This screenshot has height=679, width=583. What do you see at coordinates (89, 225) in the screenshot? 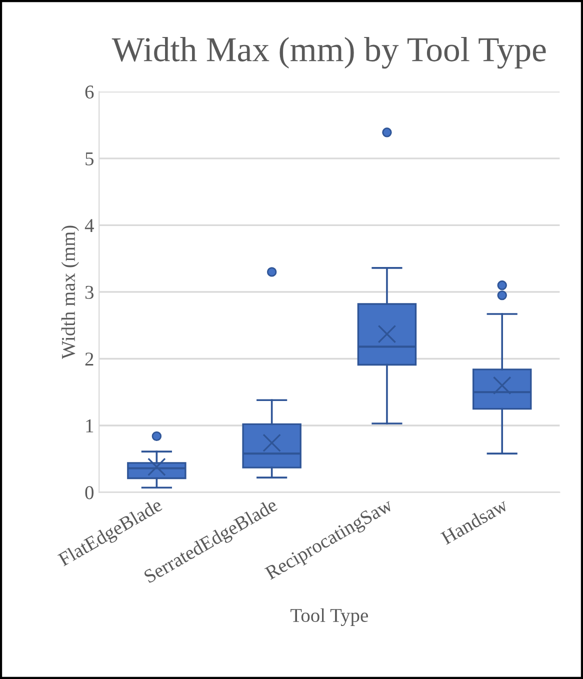
I see `y-tick-label: 4` at bounding box center [89, 225].